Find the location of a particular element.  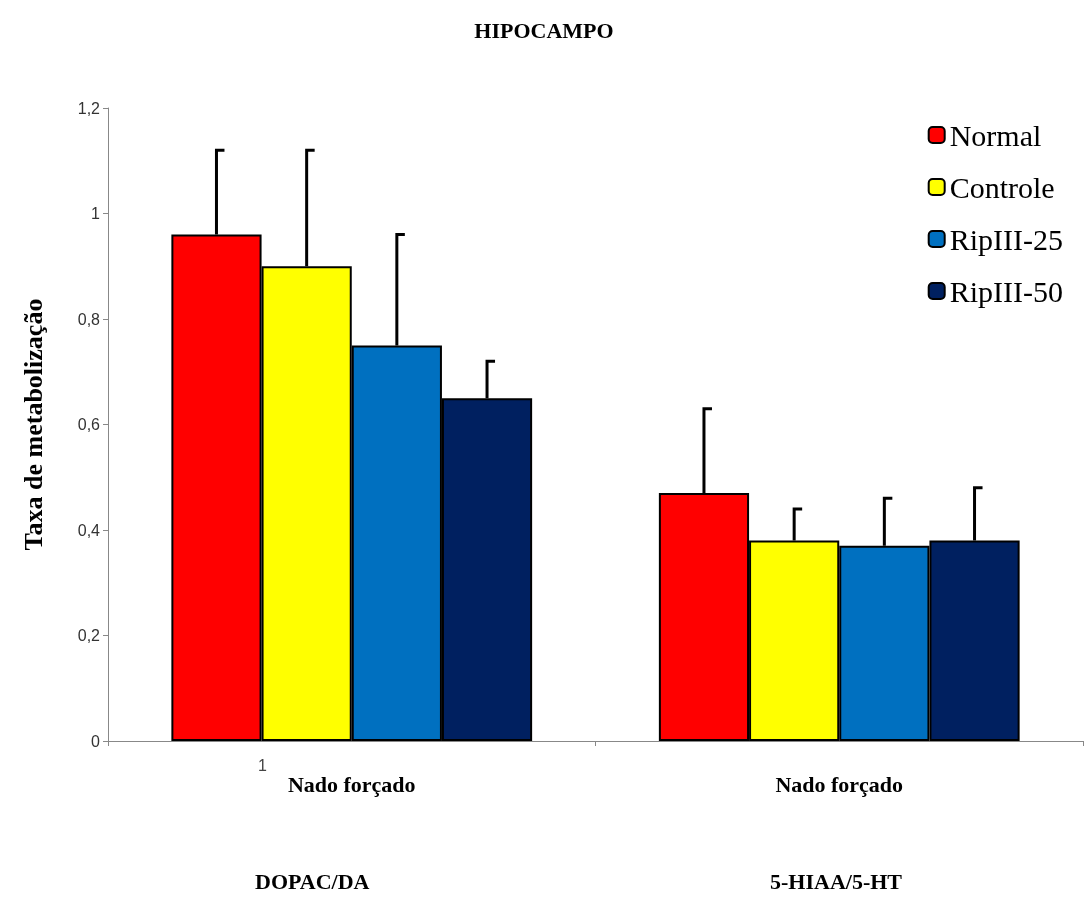

chart-title: HIPOCAMPO is located at coordinates (544, 30).